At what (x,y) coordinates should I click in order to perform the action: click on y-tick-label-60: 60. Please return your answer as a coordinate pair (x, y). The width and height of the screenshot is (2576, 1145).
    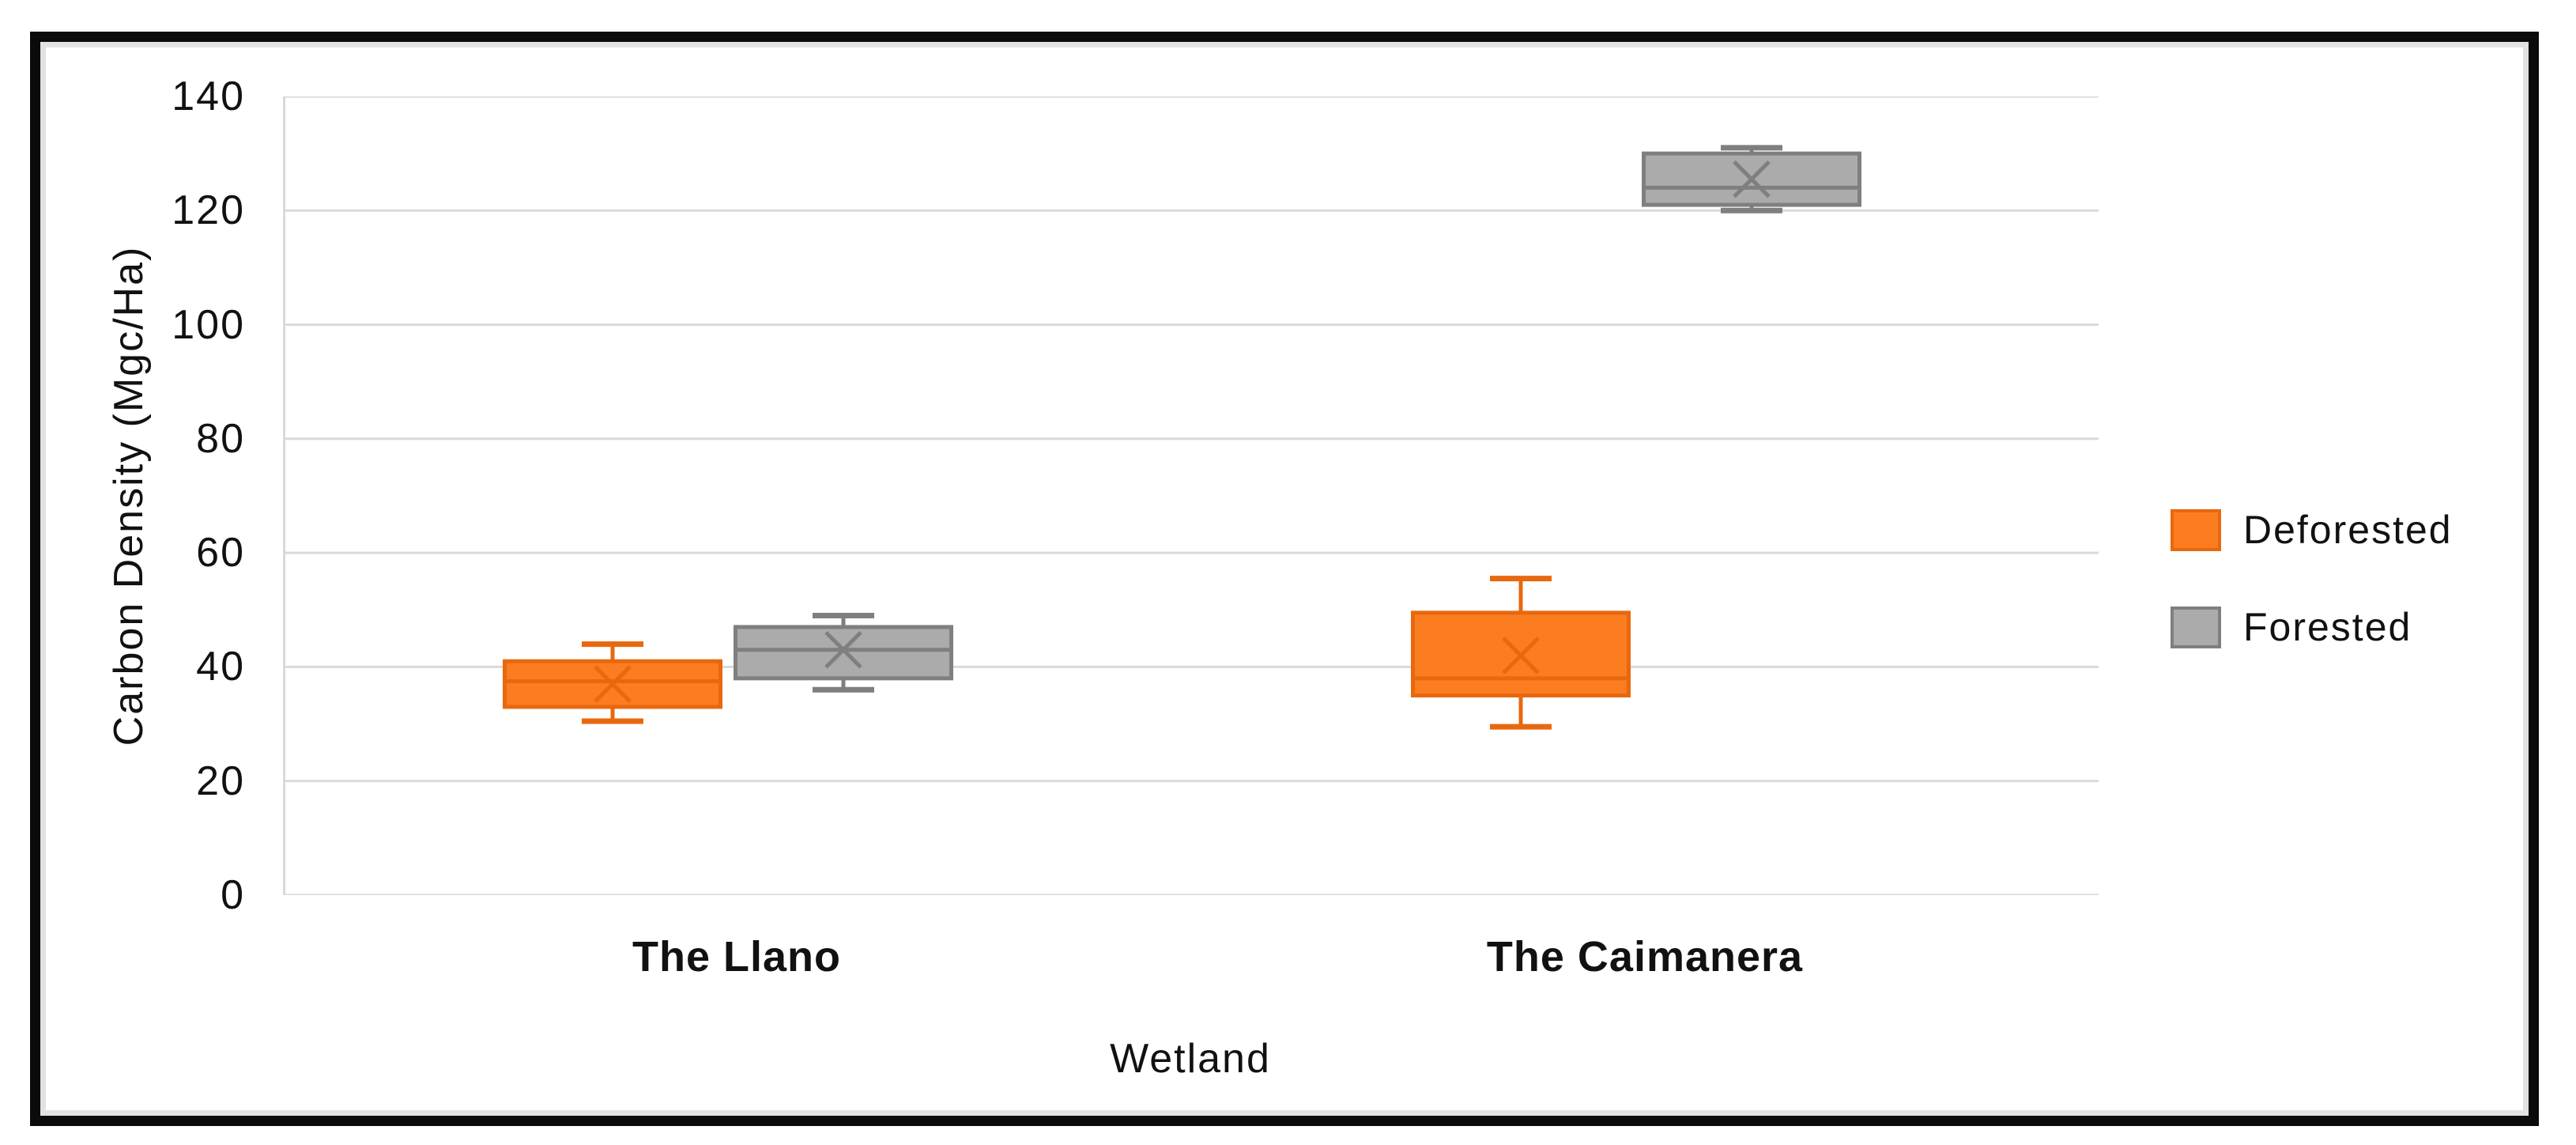
    Looking at the image, I should click on (220, 553).